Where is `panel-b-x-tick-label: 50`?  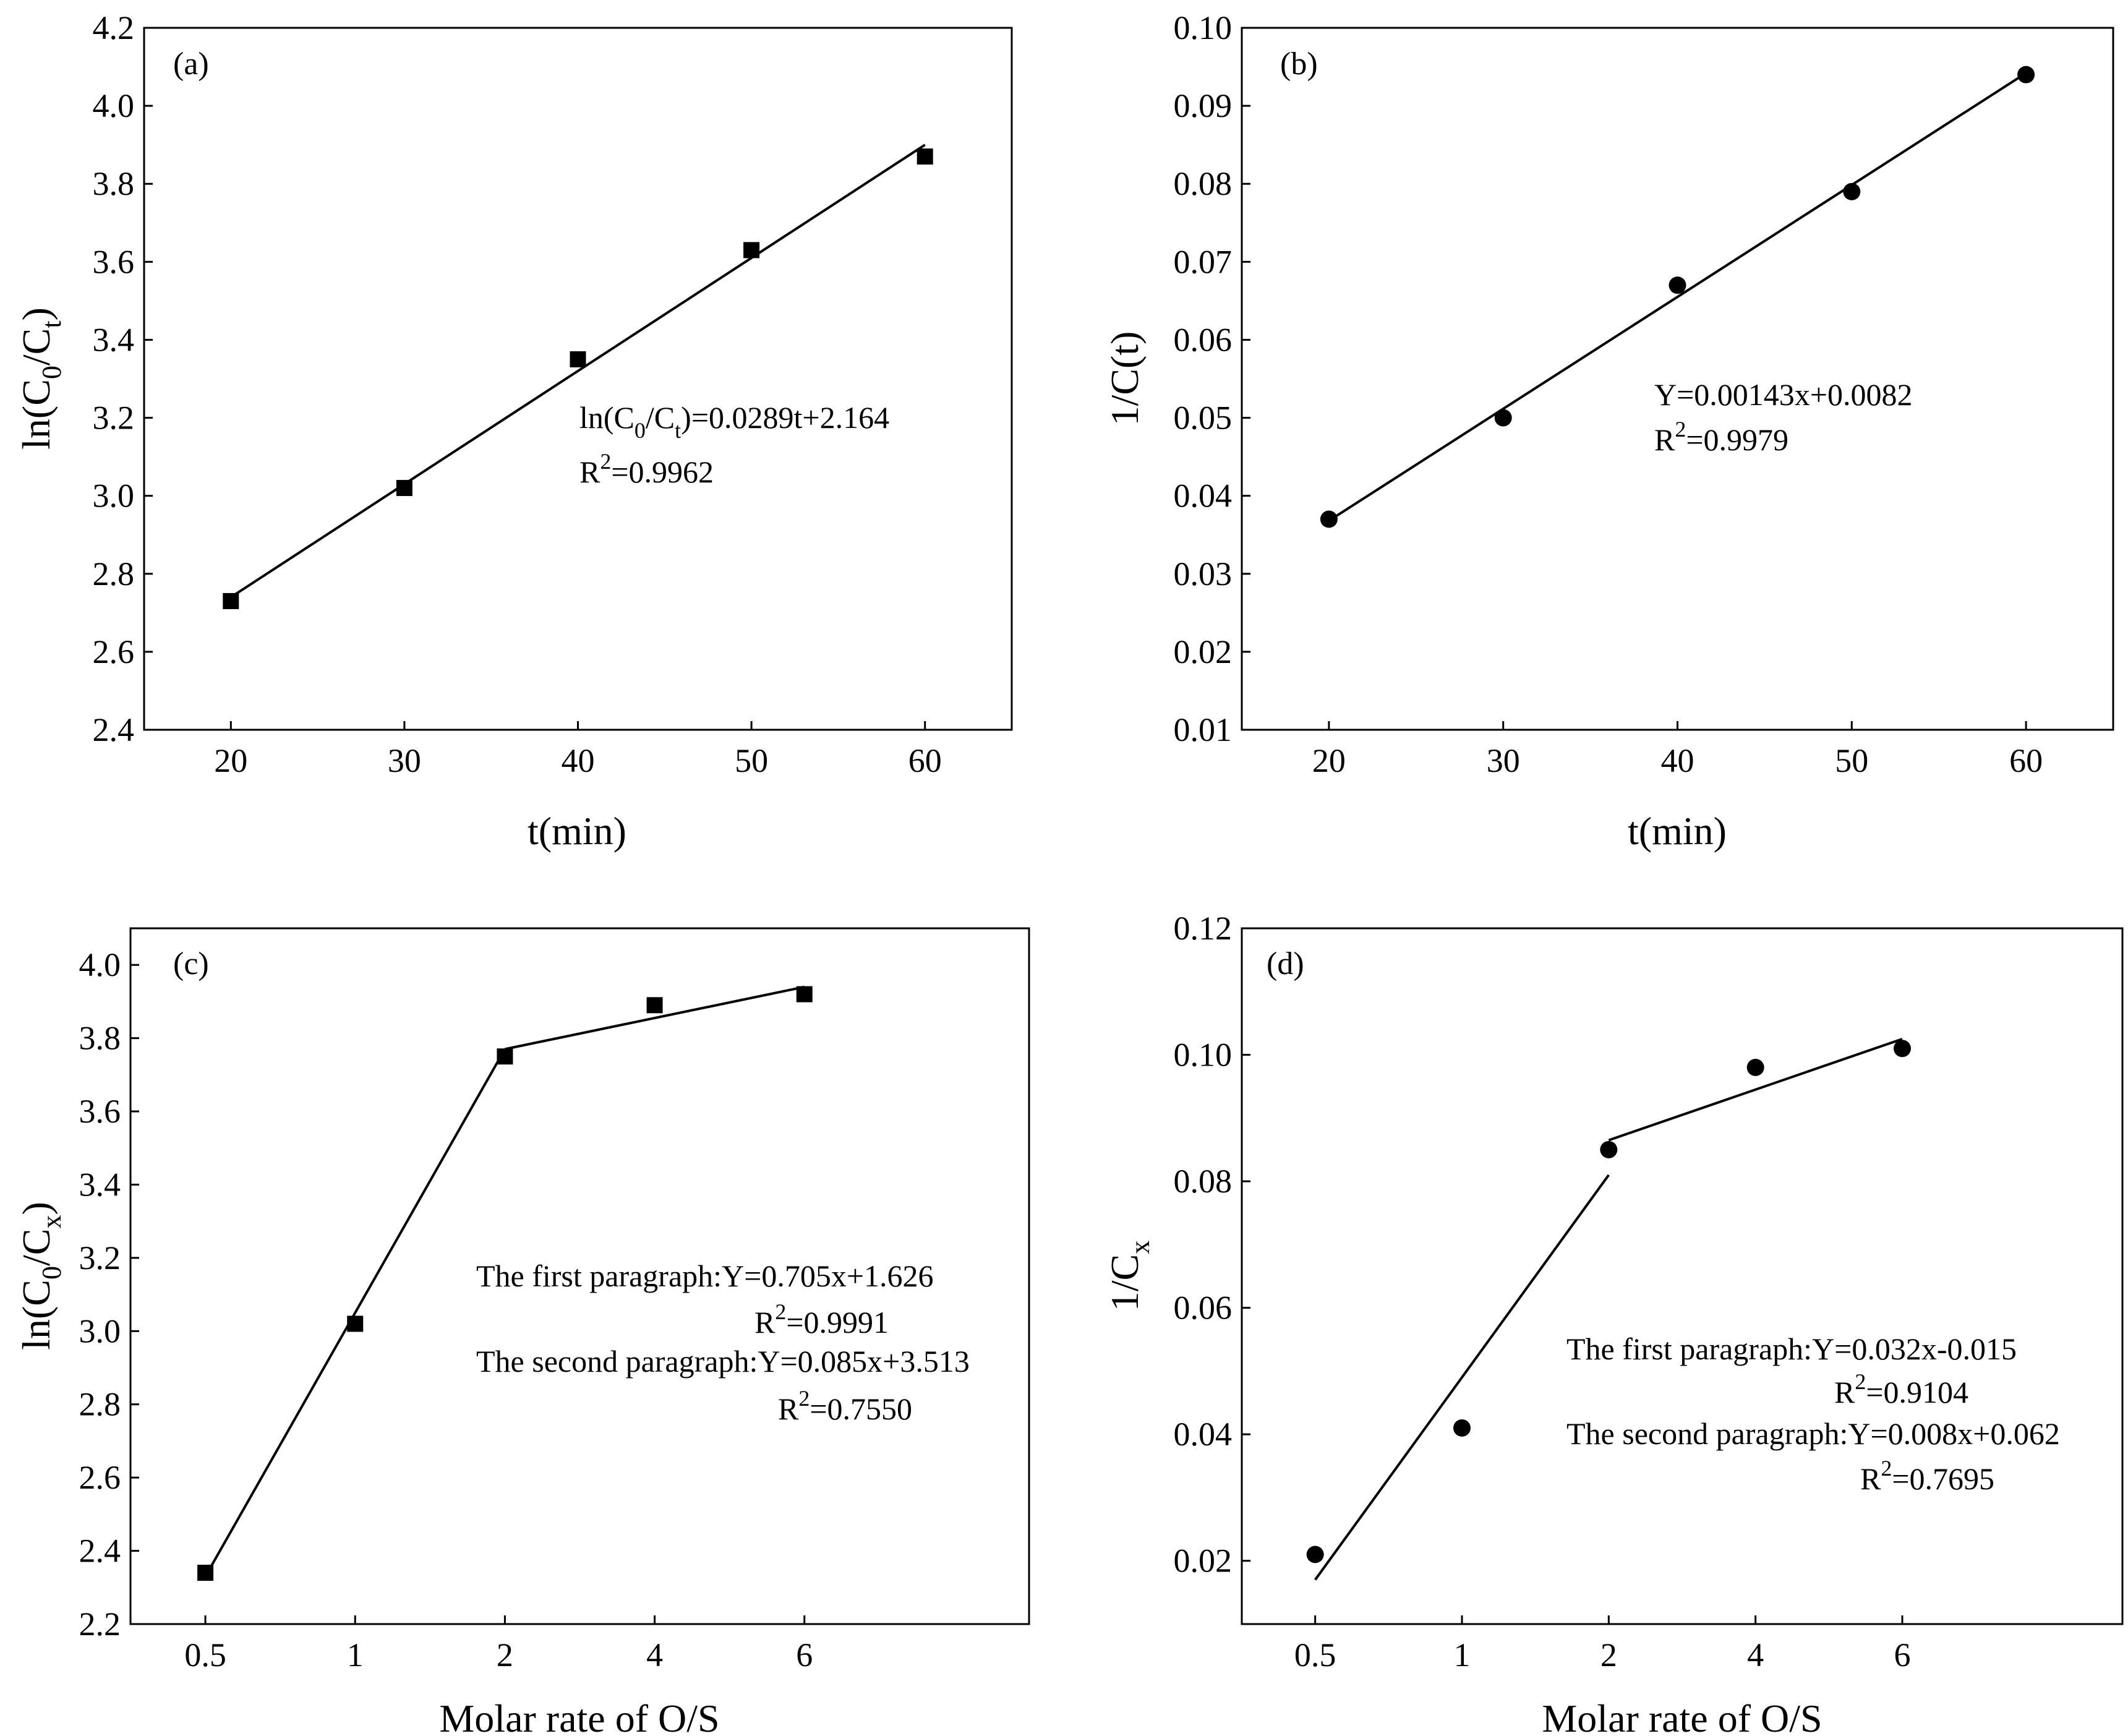 panel-b-x-tick-label: 50 is located at coordinates (1851, 760).